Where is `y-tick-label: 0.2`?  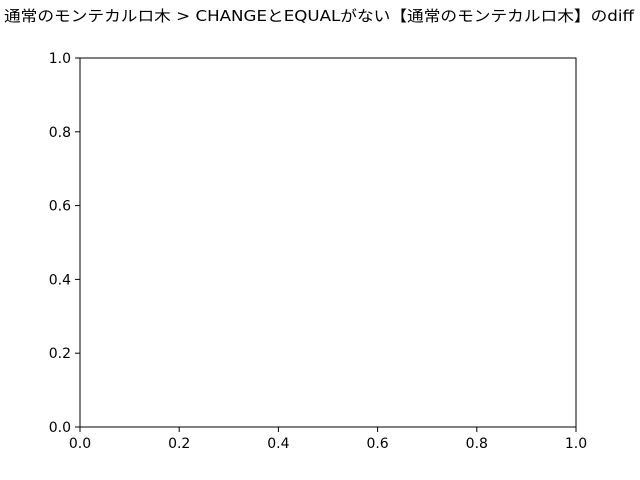 y-tick-label: 0.2 is located at coordinates (60, 354).